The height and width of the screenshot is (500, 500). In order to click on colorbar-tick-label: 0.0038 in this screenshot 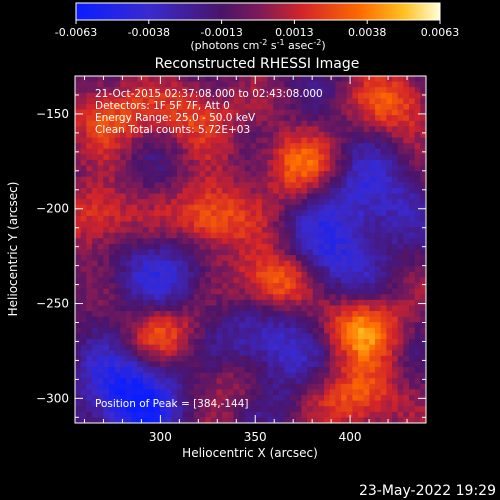, I will do `click(367, 32)`.